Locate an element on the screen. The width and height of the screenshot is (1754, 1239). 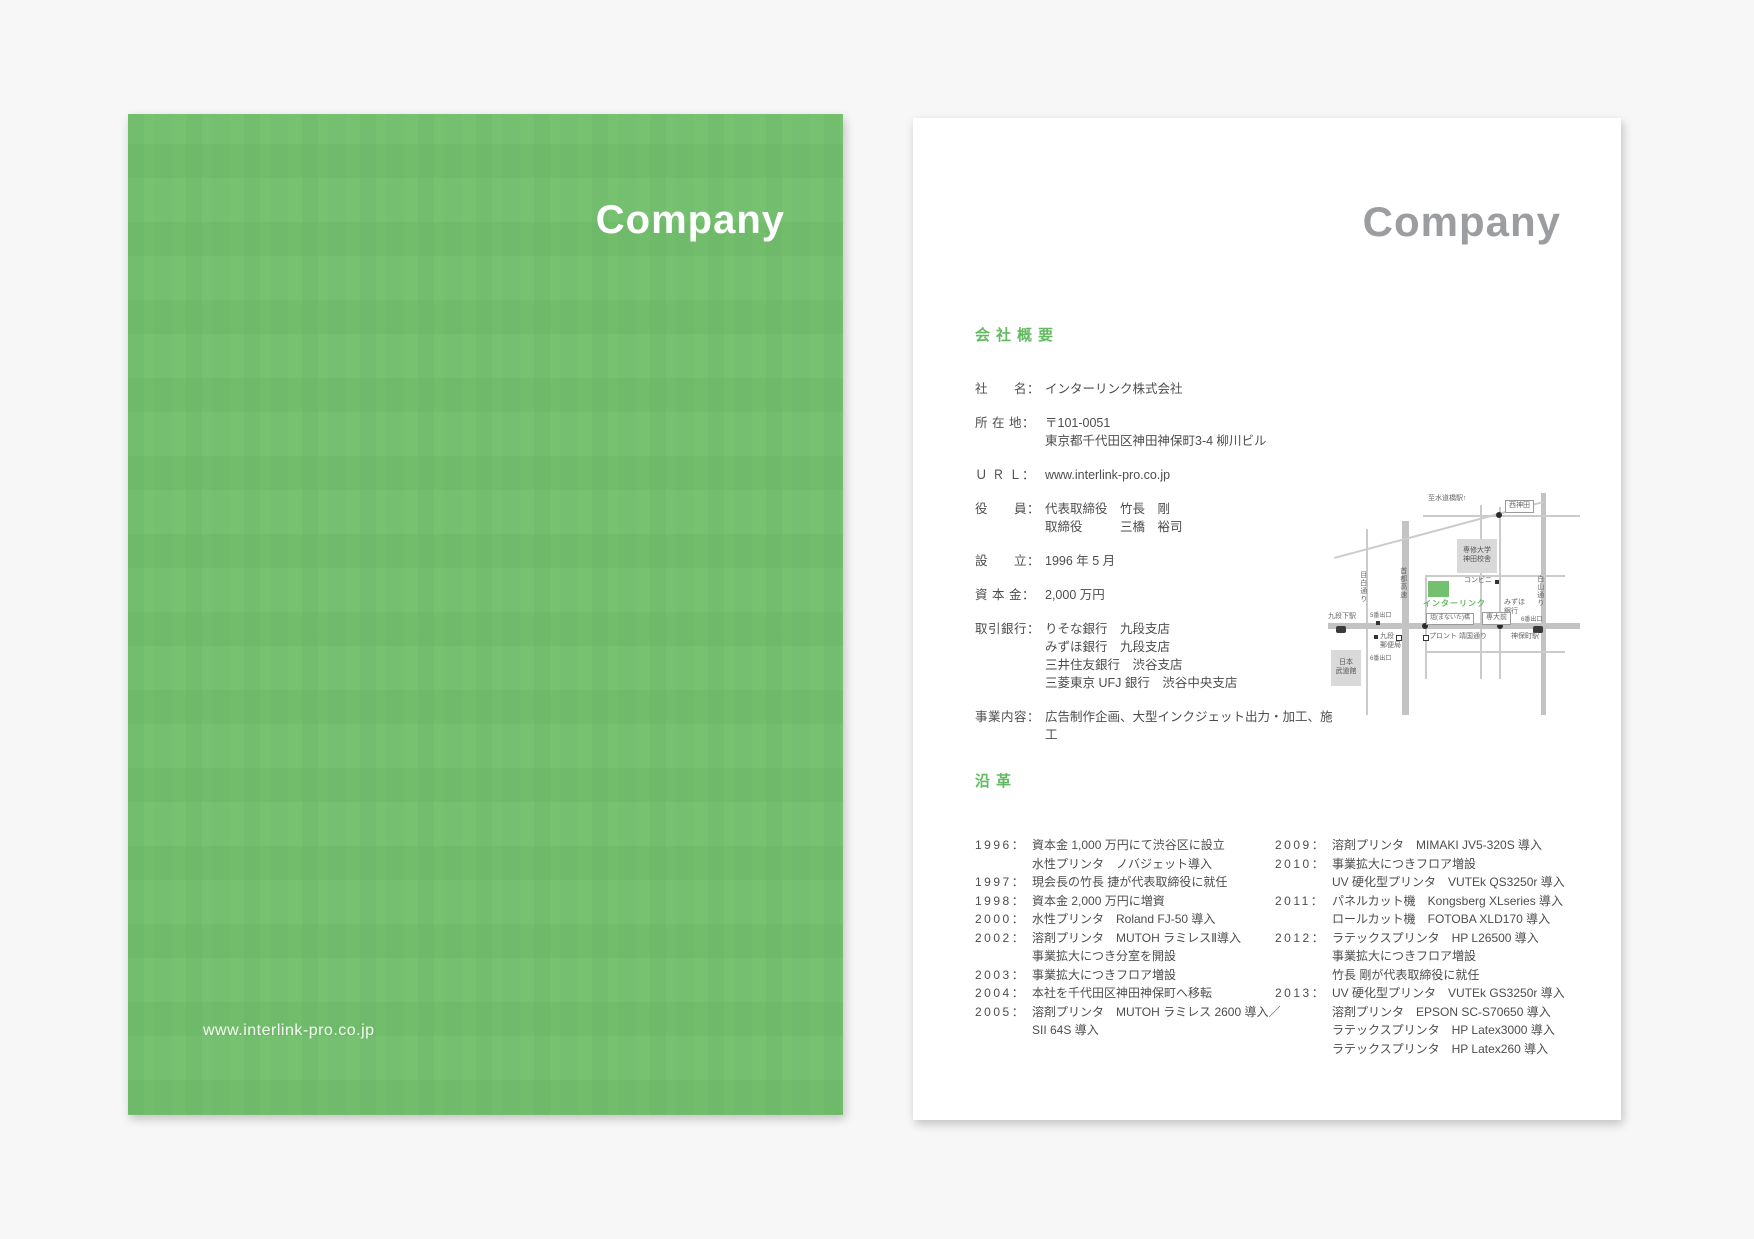
map-label-manaita-bridge: 俎(まないた)橋 is located at coordinates (1450, 619).